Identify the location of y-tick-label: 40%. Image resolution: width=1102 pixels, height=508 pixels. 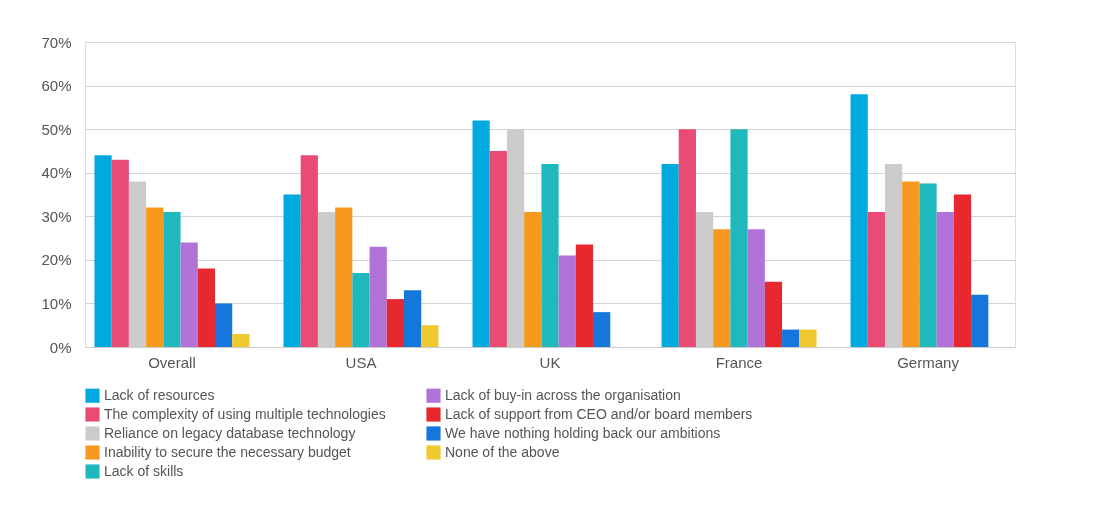
(56, 173).